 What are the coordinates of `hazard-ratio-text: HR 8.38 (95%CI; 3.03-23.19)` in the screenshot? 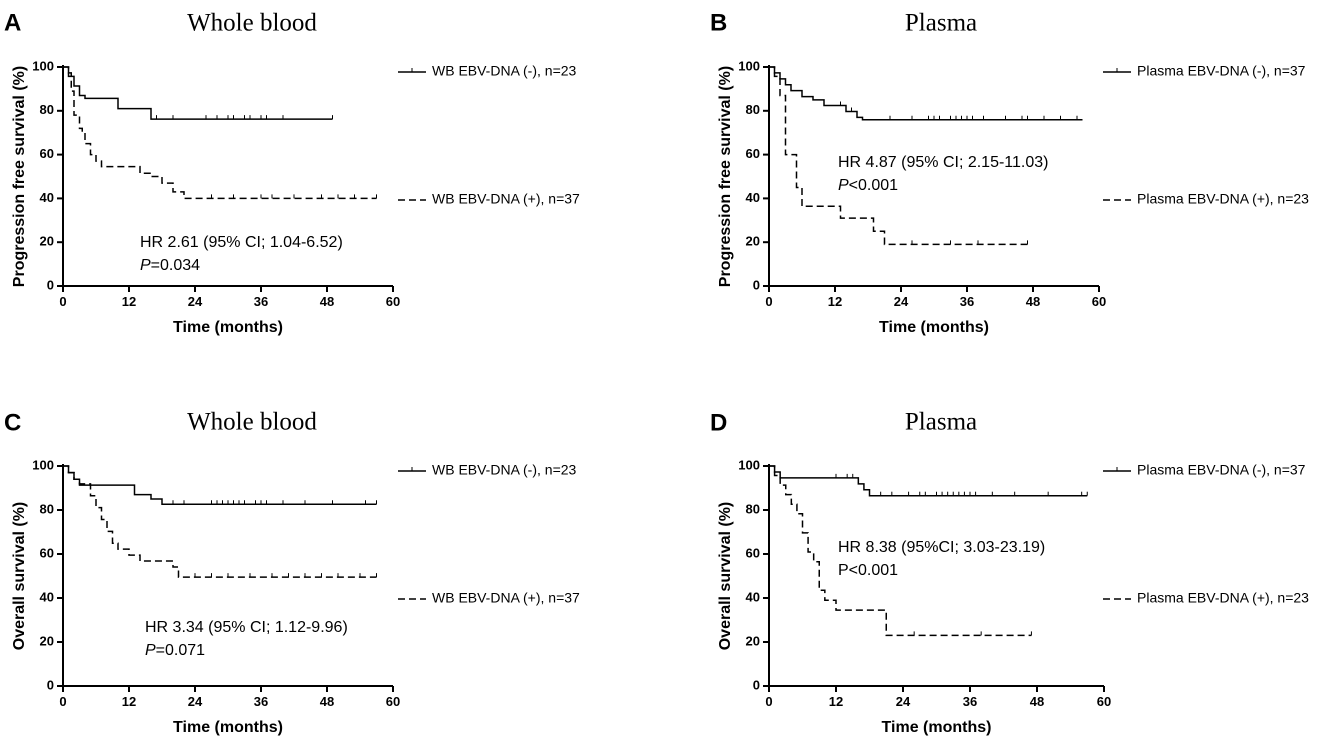 It's located at (941, 547).